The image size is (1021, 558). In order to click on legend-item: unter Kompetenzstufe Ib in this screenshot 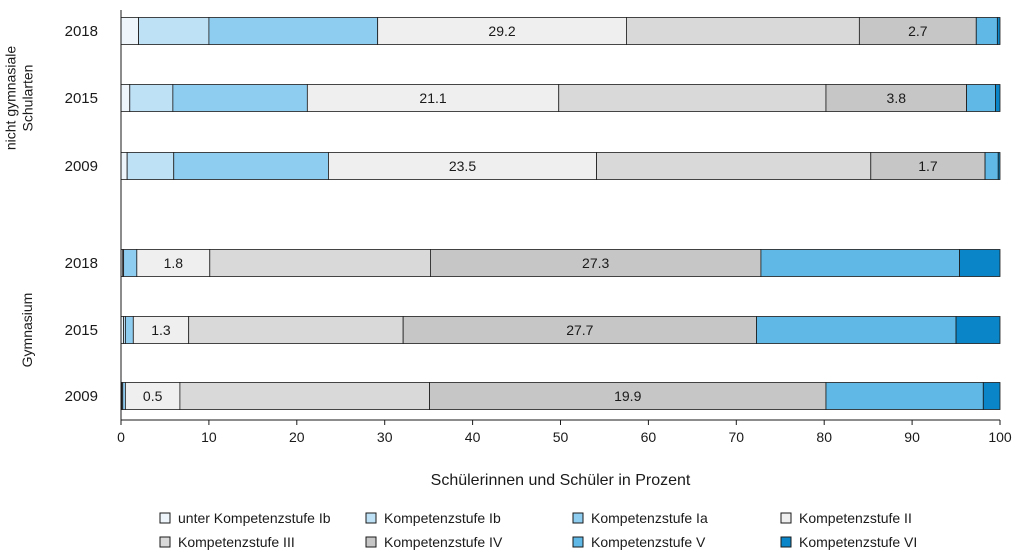, I will do `click(245, 518)`.